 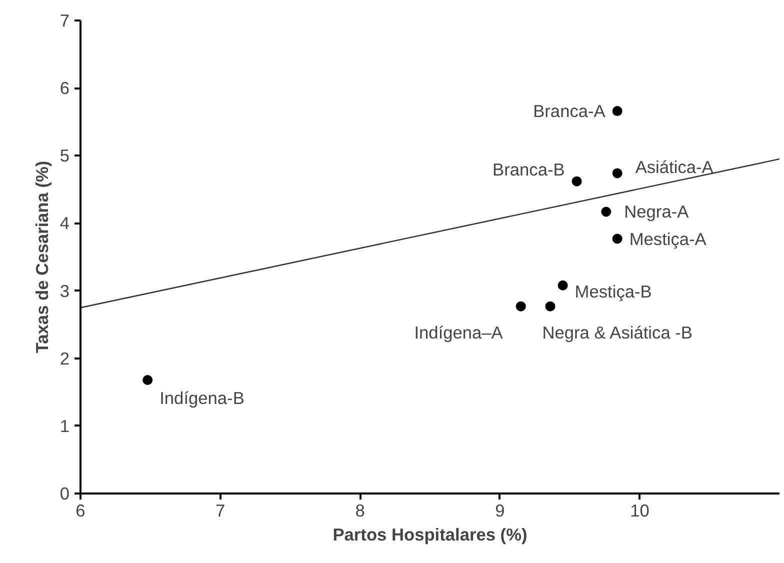 What do you see at coordinates (202, 398) in the screenshot?
I see `annotation: Indígena-B` at bounding box center [202, 398].